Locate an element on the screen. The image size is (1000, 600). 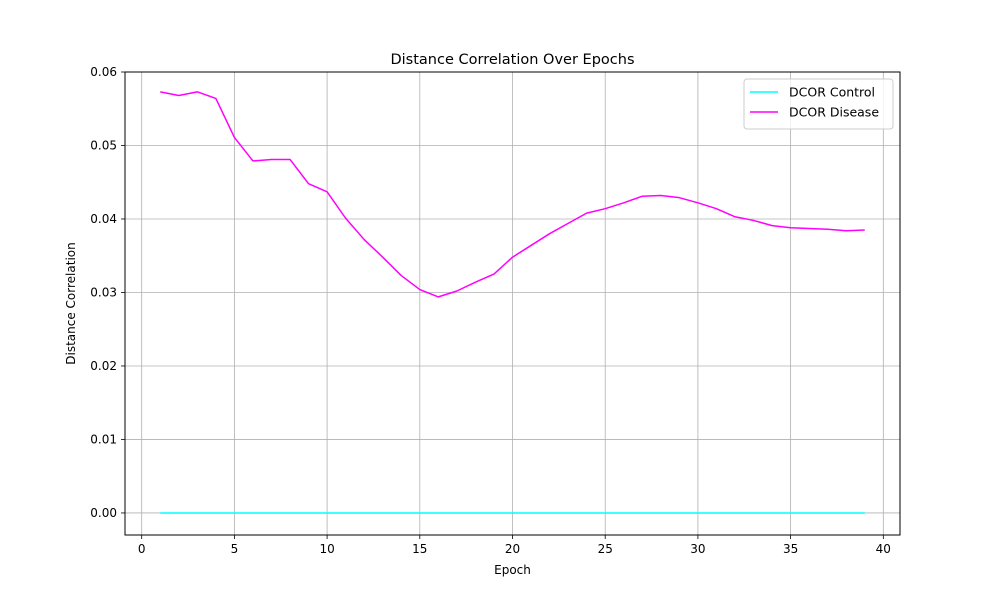
x-tick-label: 40 is located at coordinates (883, 549).